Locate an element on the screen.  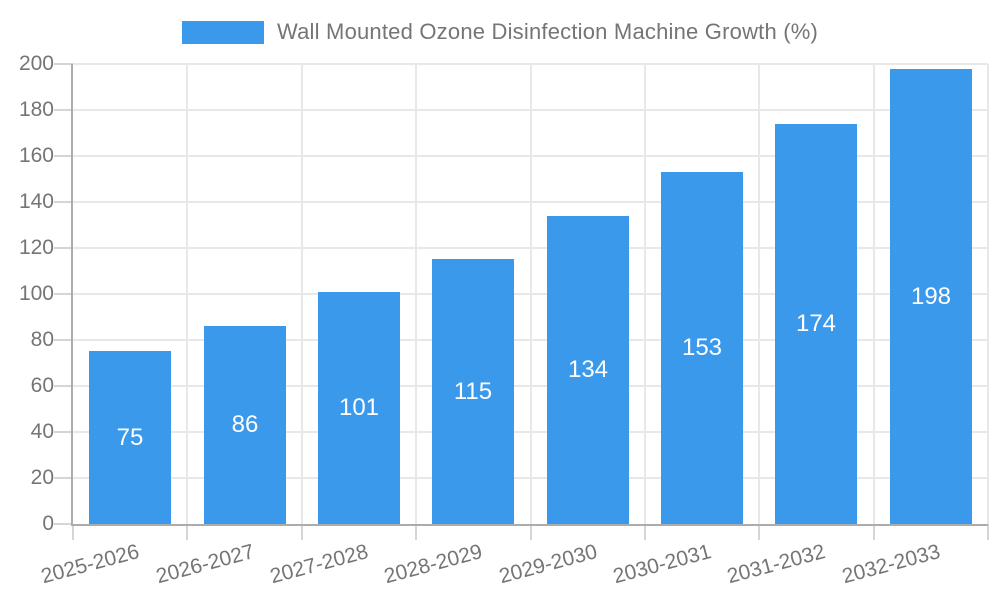
y-tick-label: 40 is located at coordinates (42, 431).